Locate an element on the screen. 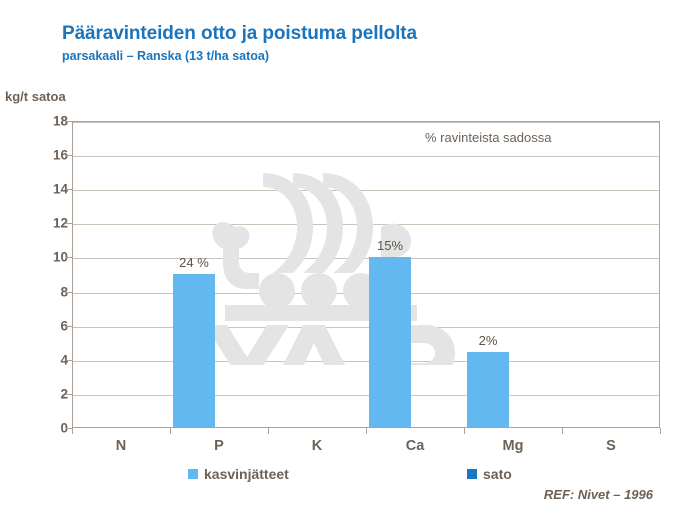  y-tick-label: 10 is located at coordinates (60, 257).